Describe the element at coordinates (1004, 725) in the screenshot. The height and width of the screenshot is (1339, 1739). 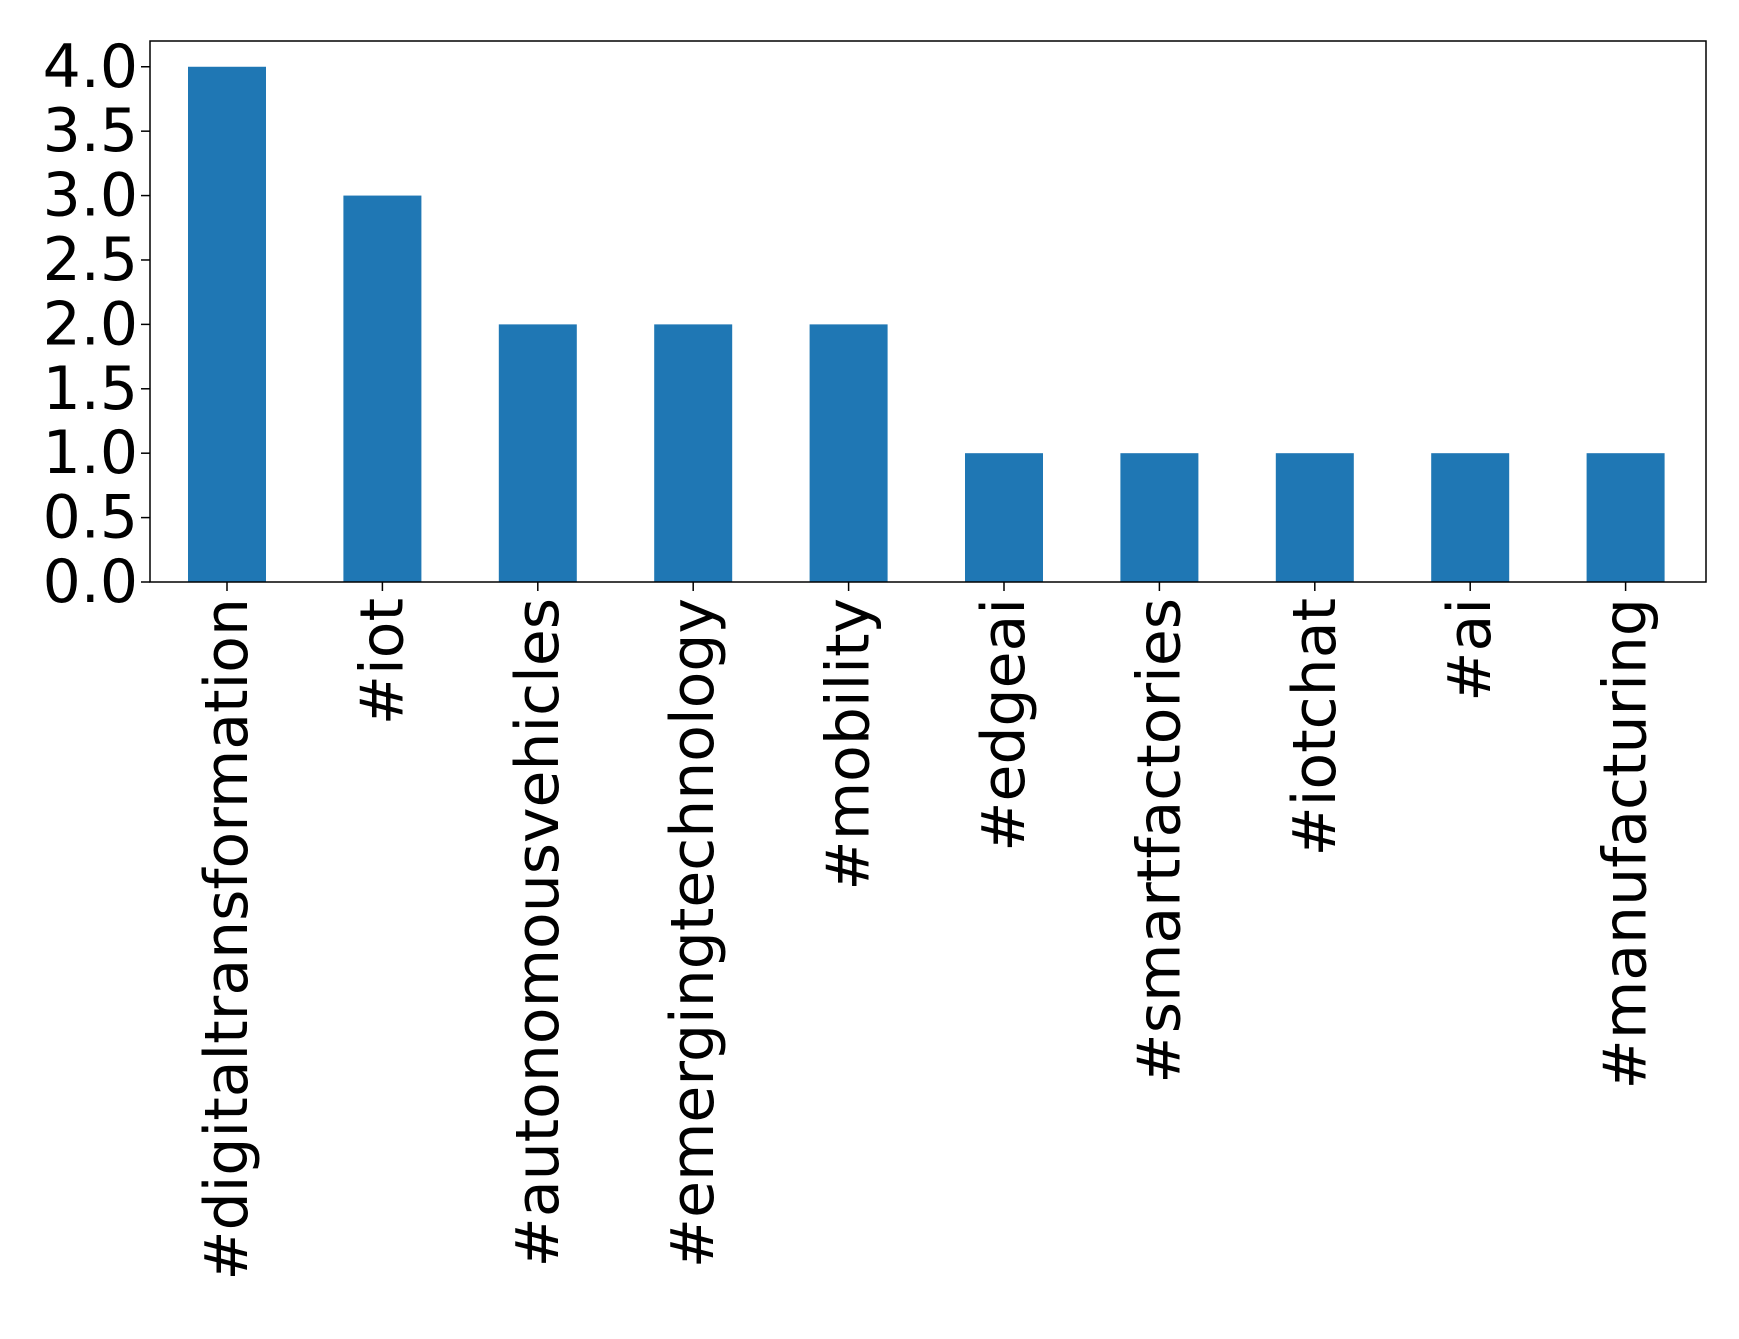
I see `x-tick-label-5: #edgeai` at that location.